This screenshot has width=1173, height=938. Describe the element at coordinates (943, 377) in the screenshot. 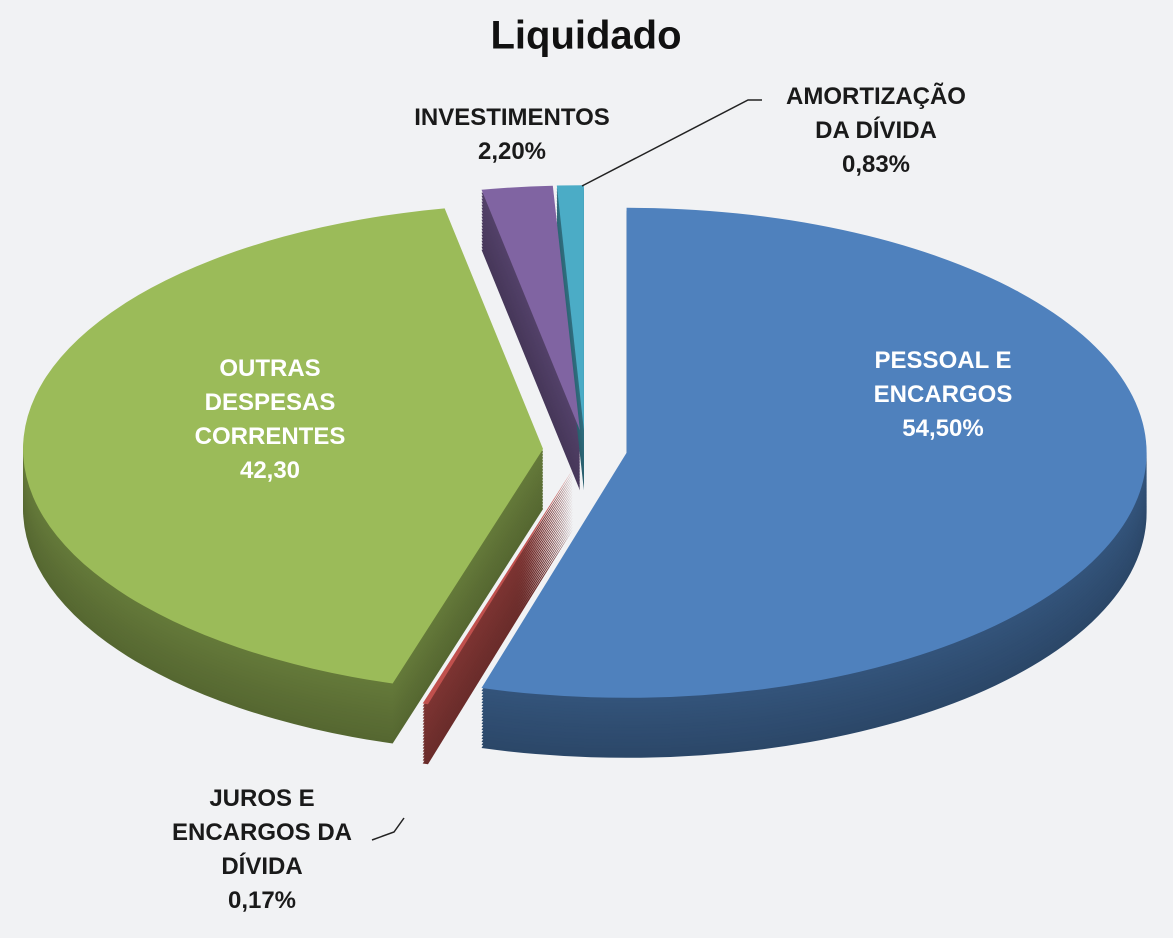

I see `category-label: PESSOAL E ENCARGOS` at that location.